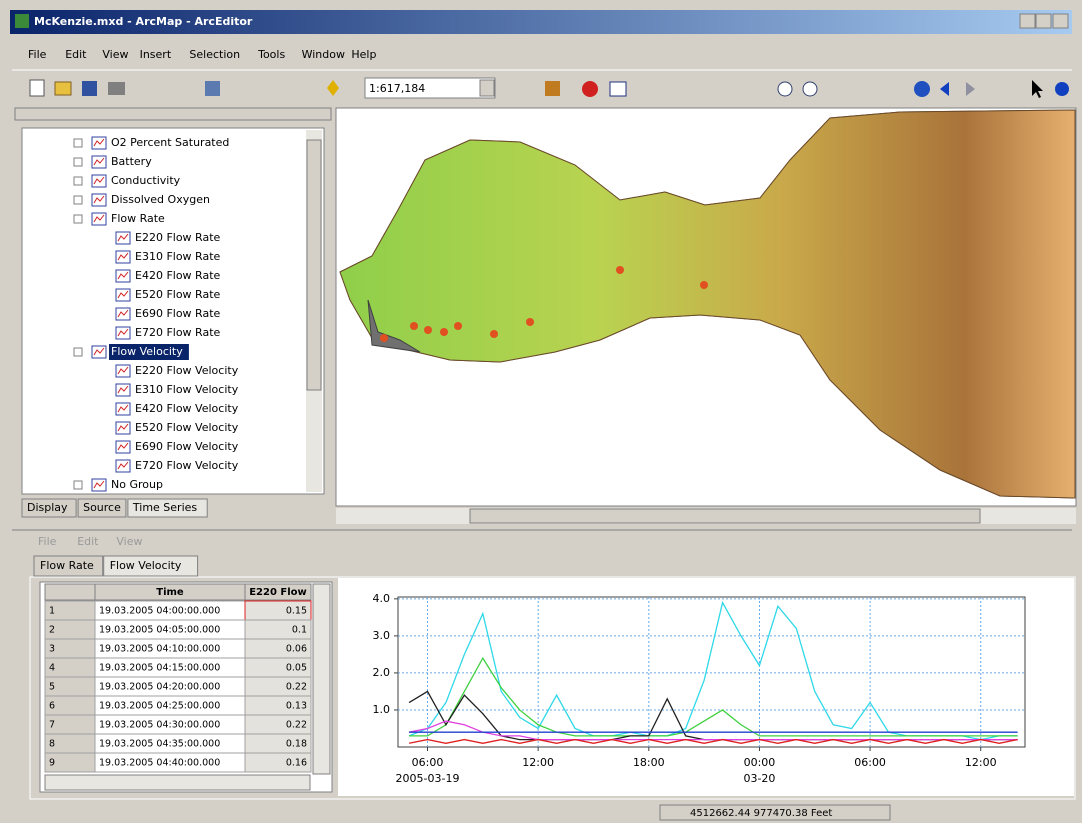  Describe the element at coordinates (187, 370) in the screenshot. I see `layer-label: E220 Flow Velocity` at that location.